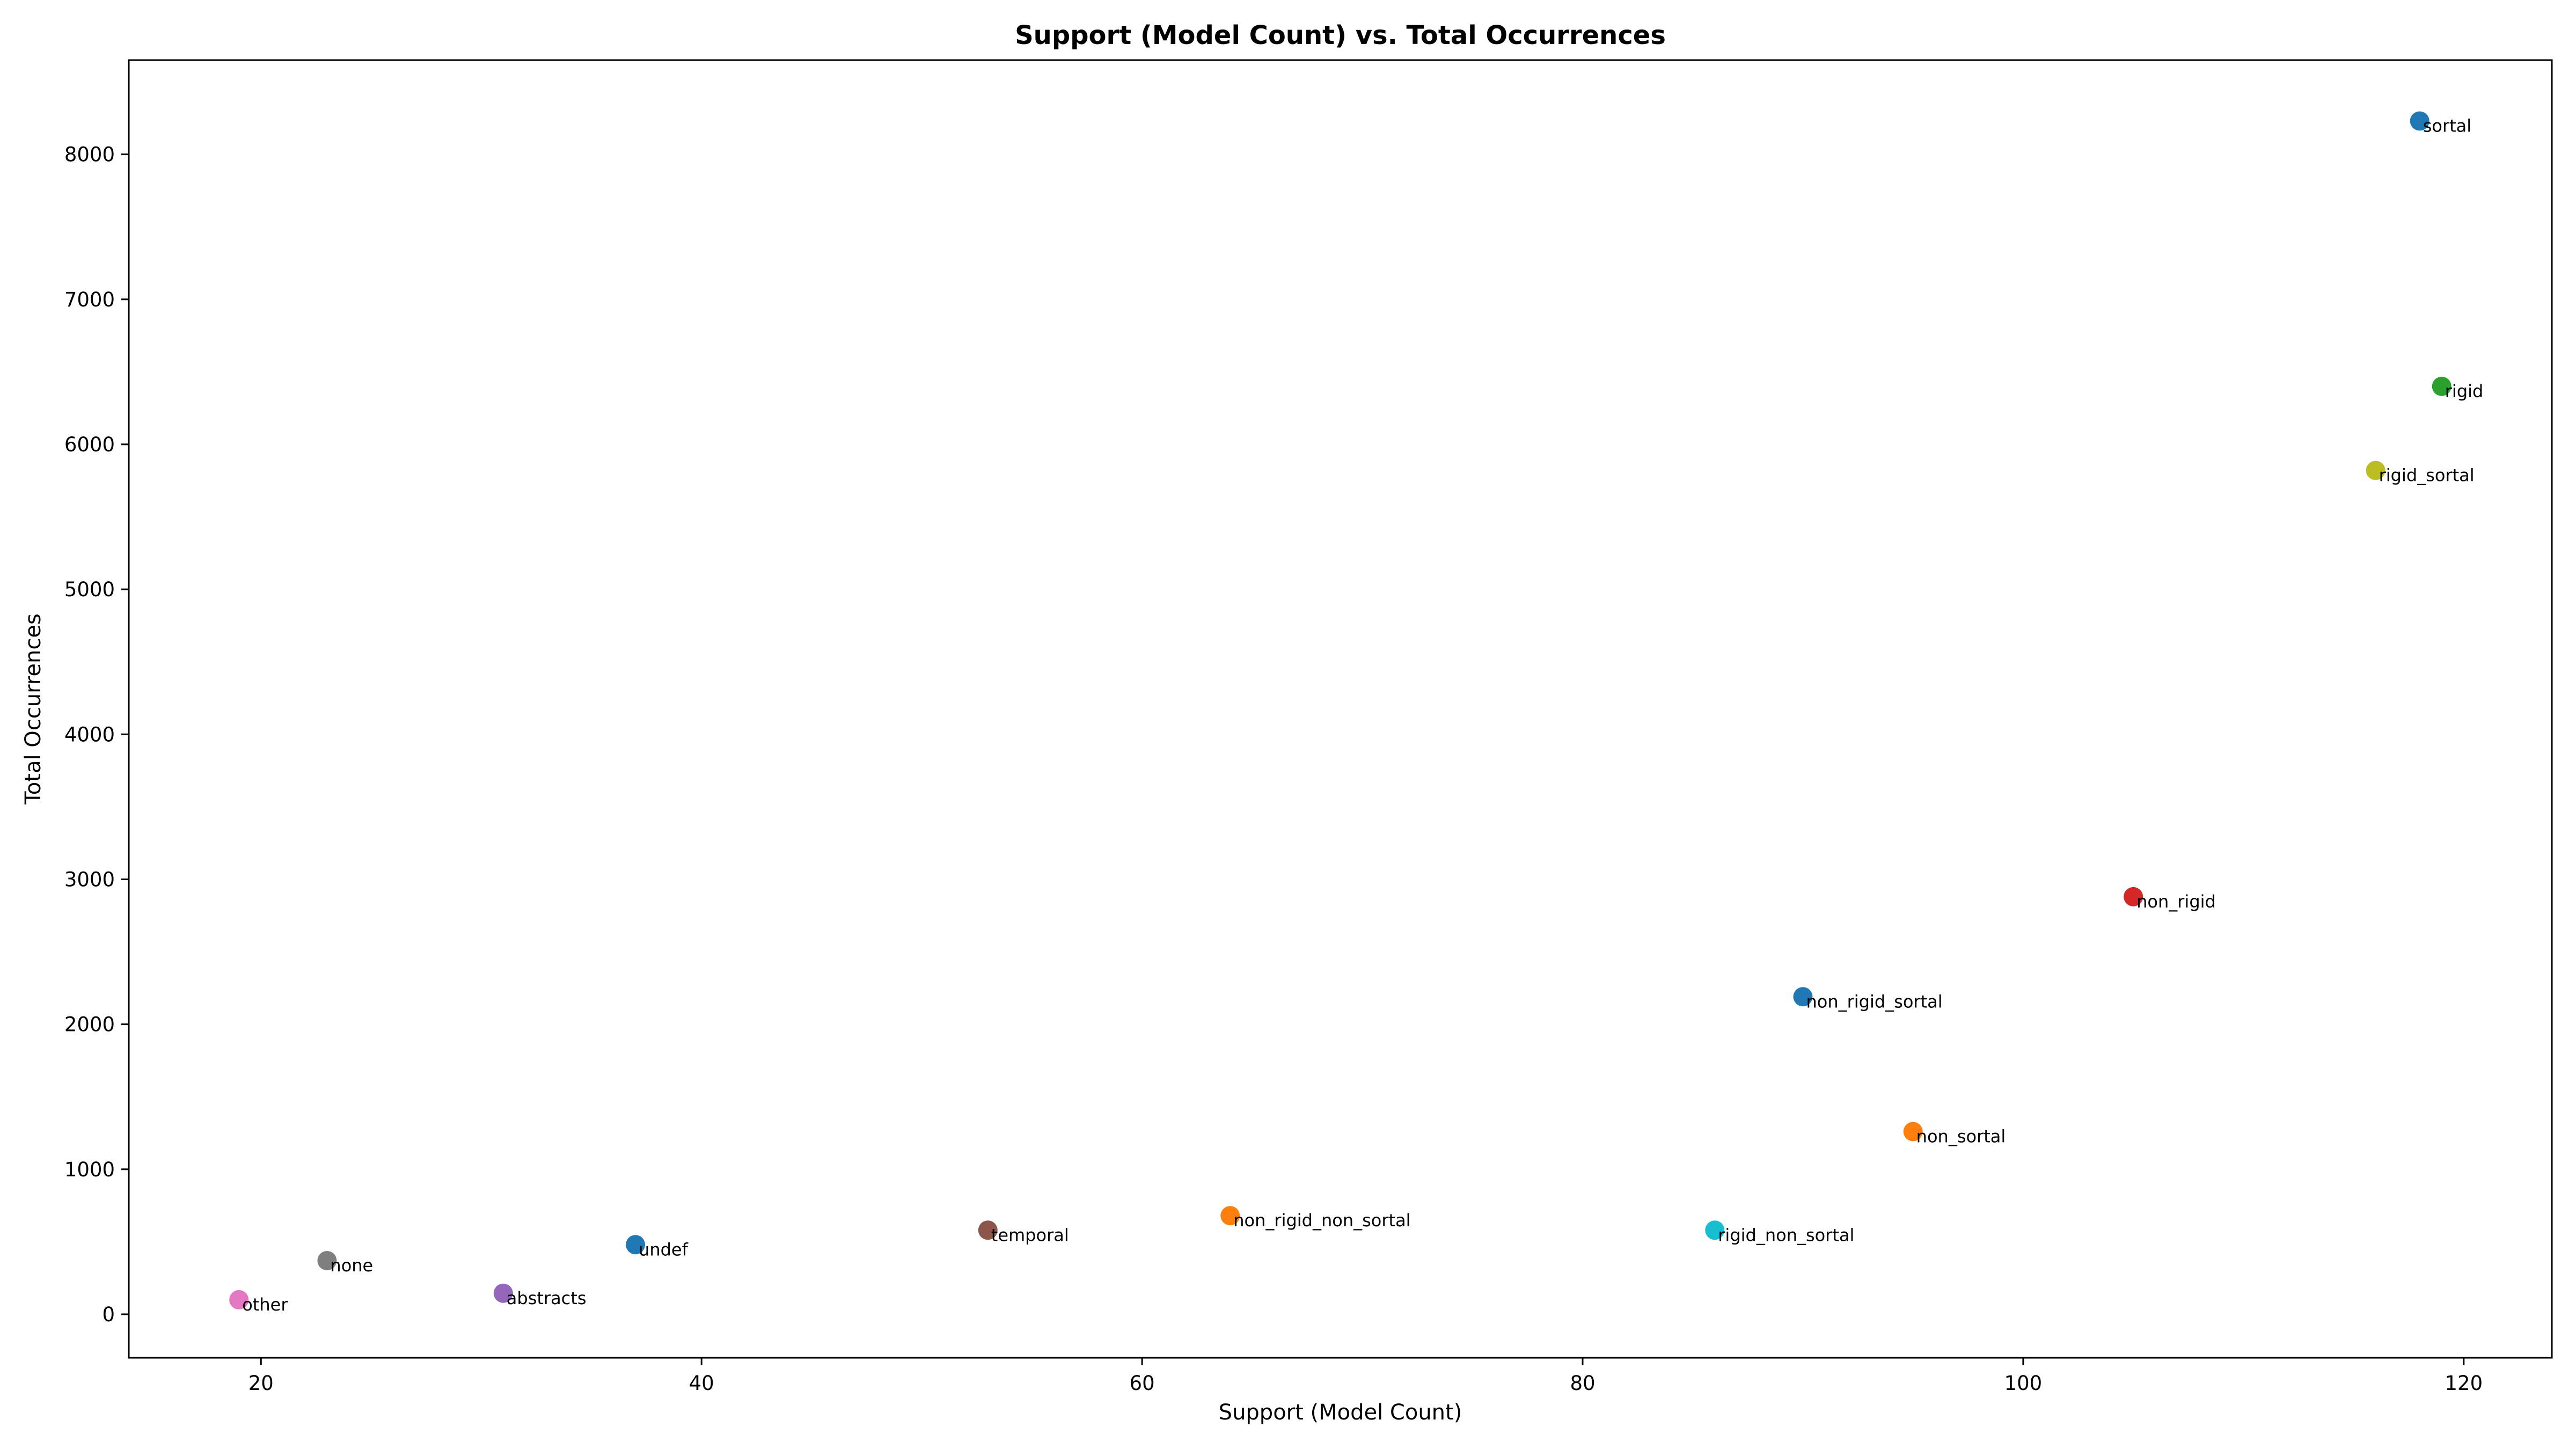  Describe the element at coordinates (1786, 1235) in the screenshot. I see `data-label-rigid-non-sortal: rigid_non_sortal` at that location.